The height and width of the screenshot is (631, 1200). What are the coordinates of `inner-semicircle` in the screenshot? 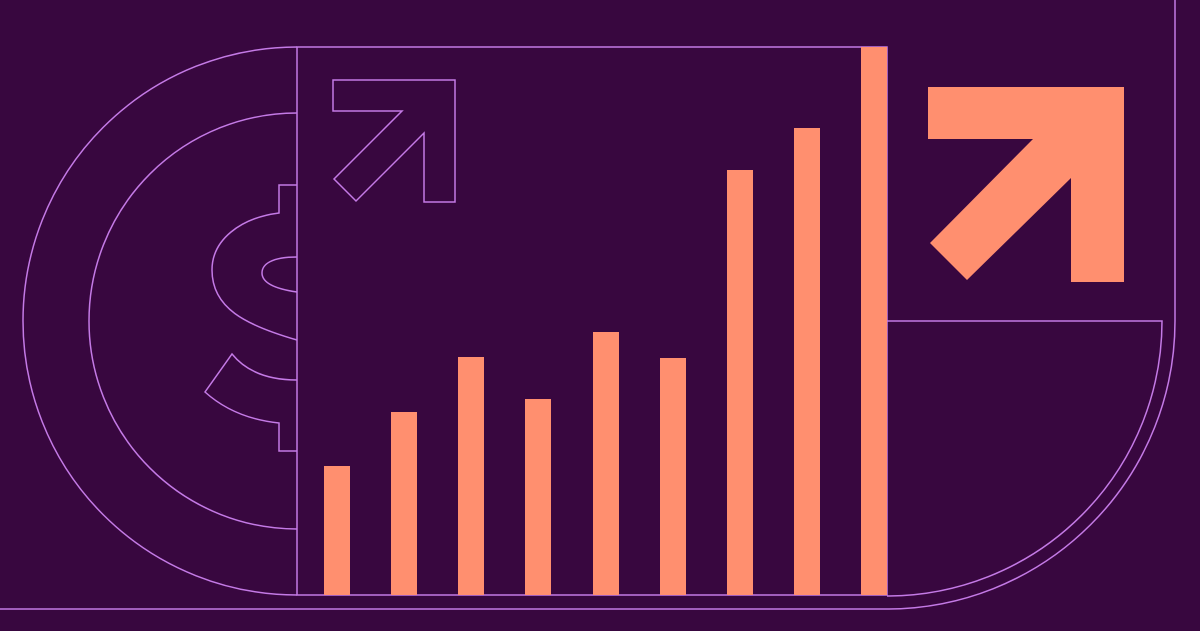 It's located at (193, 321).